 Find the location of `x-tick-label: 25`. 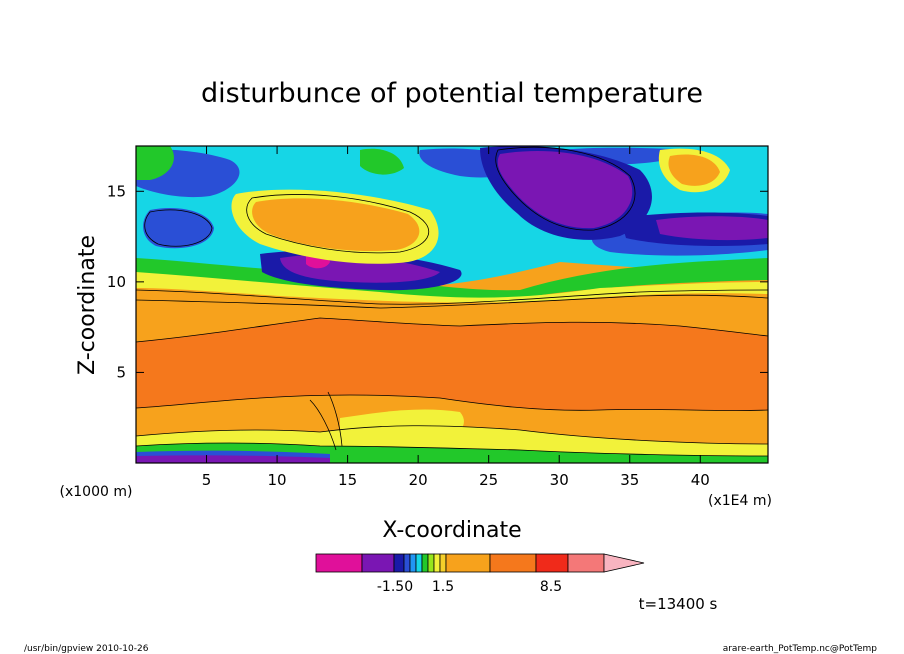

x-tick-label: 25 is located at coordinates (488, 480).